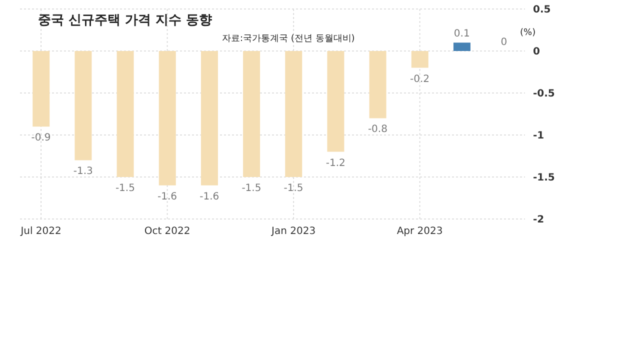 This screenshot has height=348, width=640. What do you see at coordinates (293, 232) in the screenshot?
I see `x-tick-label: Jan 2023` at bounding box center [293, 232].